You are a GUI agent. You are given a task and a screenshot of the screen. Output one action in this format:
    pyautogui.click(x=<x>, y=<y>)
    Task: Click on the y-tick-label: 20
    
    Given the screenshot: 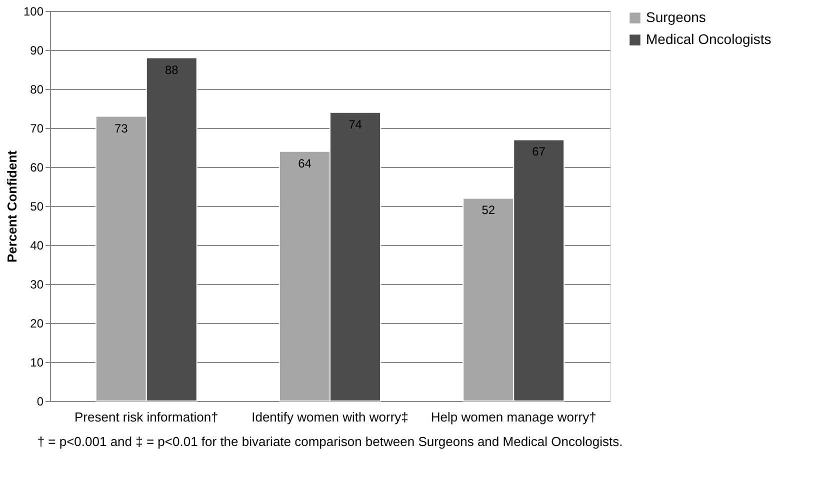 What is the action you would take?
    pyautogui.click(x=37, y=323)
    